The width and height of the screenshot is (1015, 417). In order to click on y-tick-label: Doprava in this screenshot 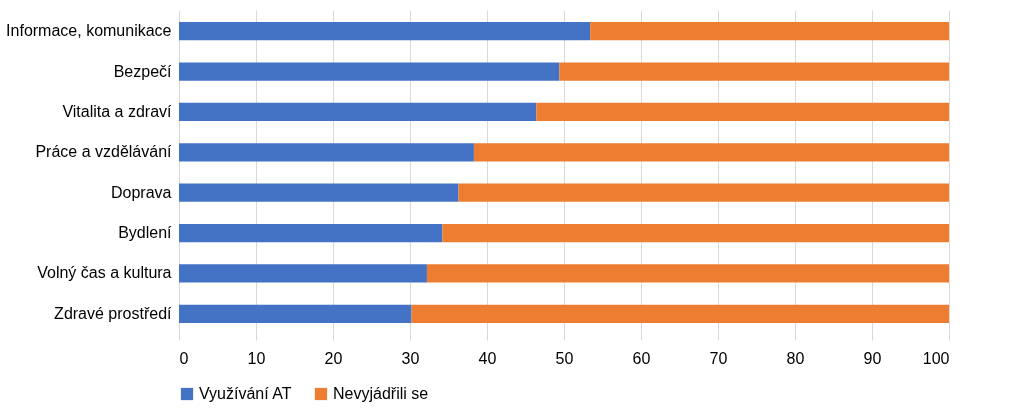, I will do `click(141, 192)`.